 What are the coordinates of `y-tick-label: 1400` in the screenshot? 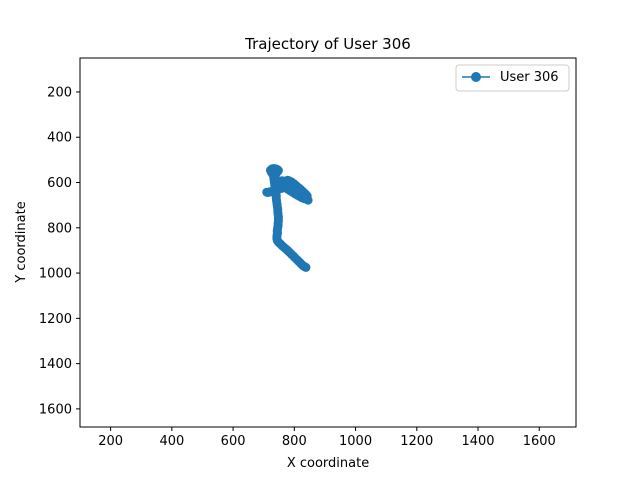 It's located at (55, 364).